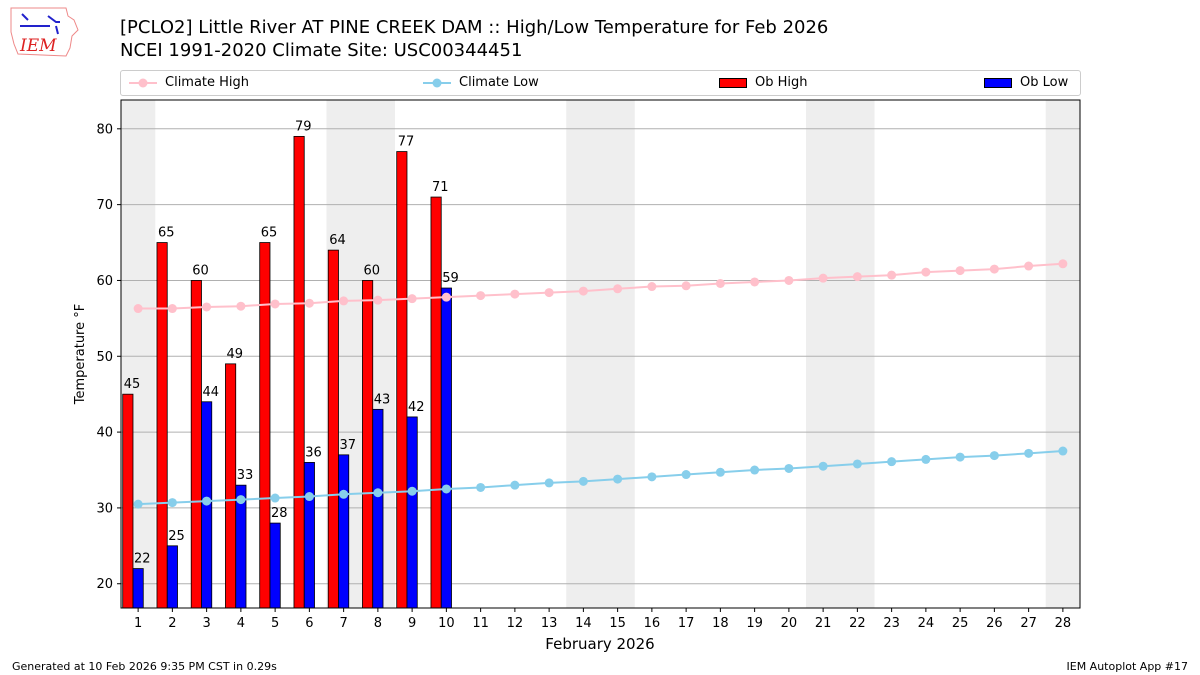 Image resolution: width=1200 pixels, height=675 pixels. I want to click on iem-logo: IEM, so click(44, 32).